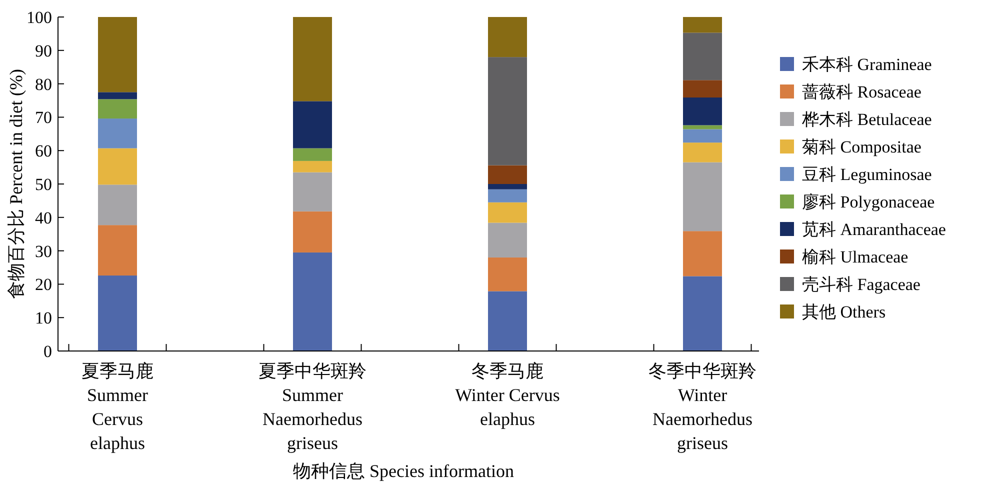 The height and width of the screenshot is (489, 987). What do you see at coordinates (43, 118) in the screenshot?
I see `y-tick-label: 70` at bounding box center [43, 118].